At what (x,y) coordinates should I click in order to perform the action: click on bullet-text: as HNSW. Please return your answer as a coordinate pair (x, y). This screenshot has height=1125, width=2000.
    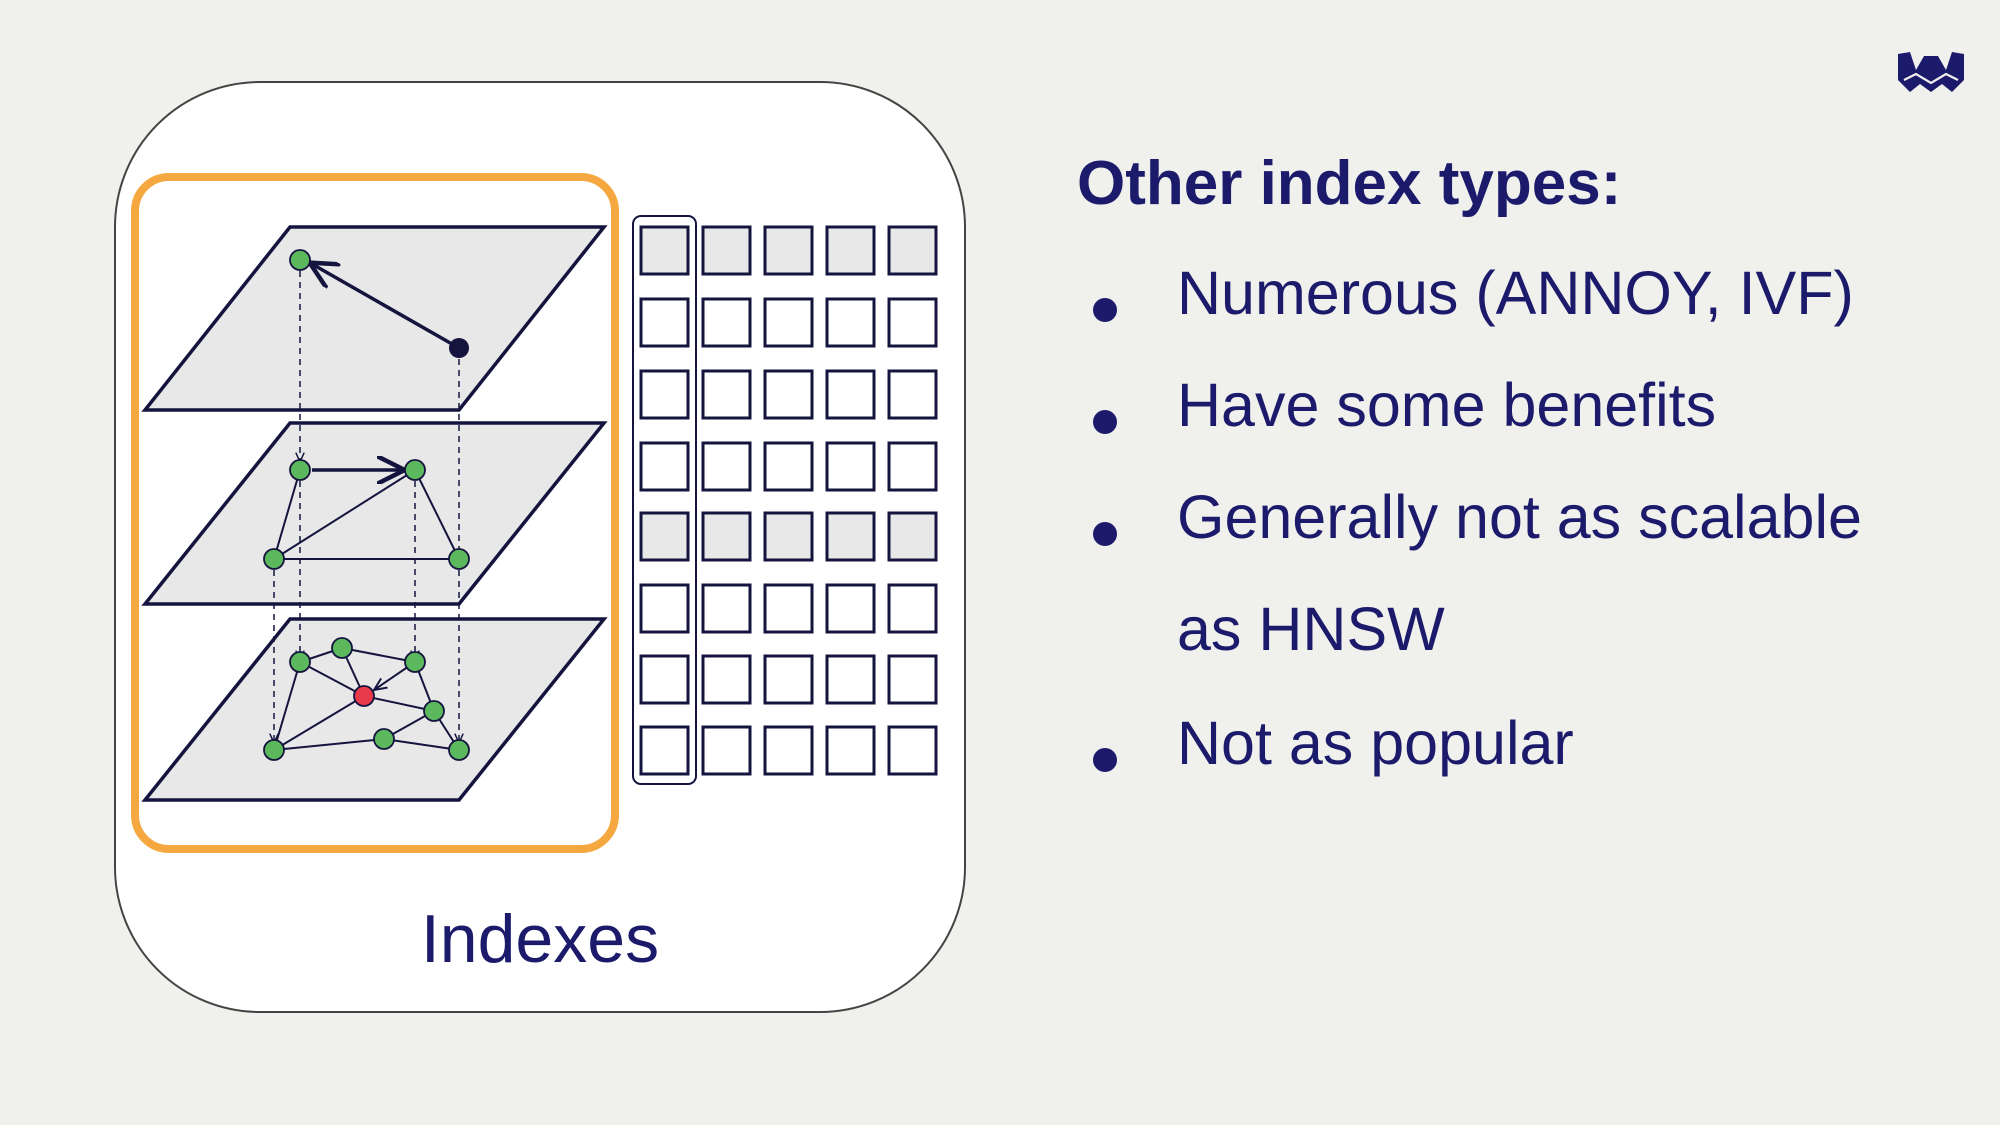
    Looking at the image, I should click on (1311, 629).